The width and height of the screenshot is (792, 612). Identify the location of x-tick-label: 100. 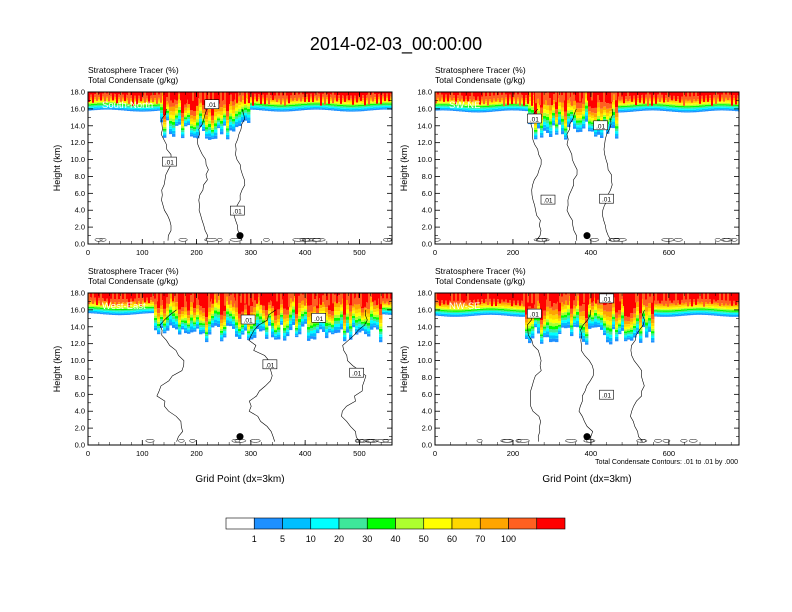
(142, 252).